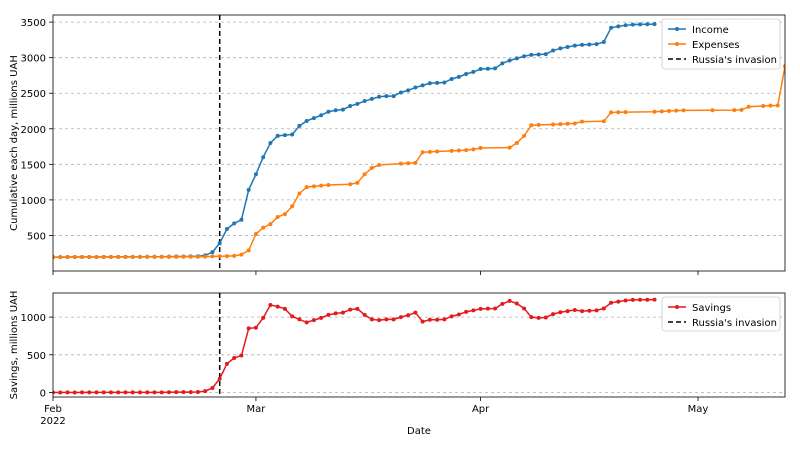  Describe the element at coordinates (677, 44) in the screenshot. I see `legend-marker` at that location.